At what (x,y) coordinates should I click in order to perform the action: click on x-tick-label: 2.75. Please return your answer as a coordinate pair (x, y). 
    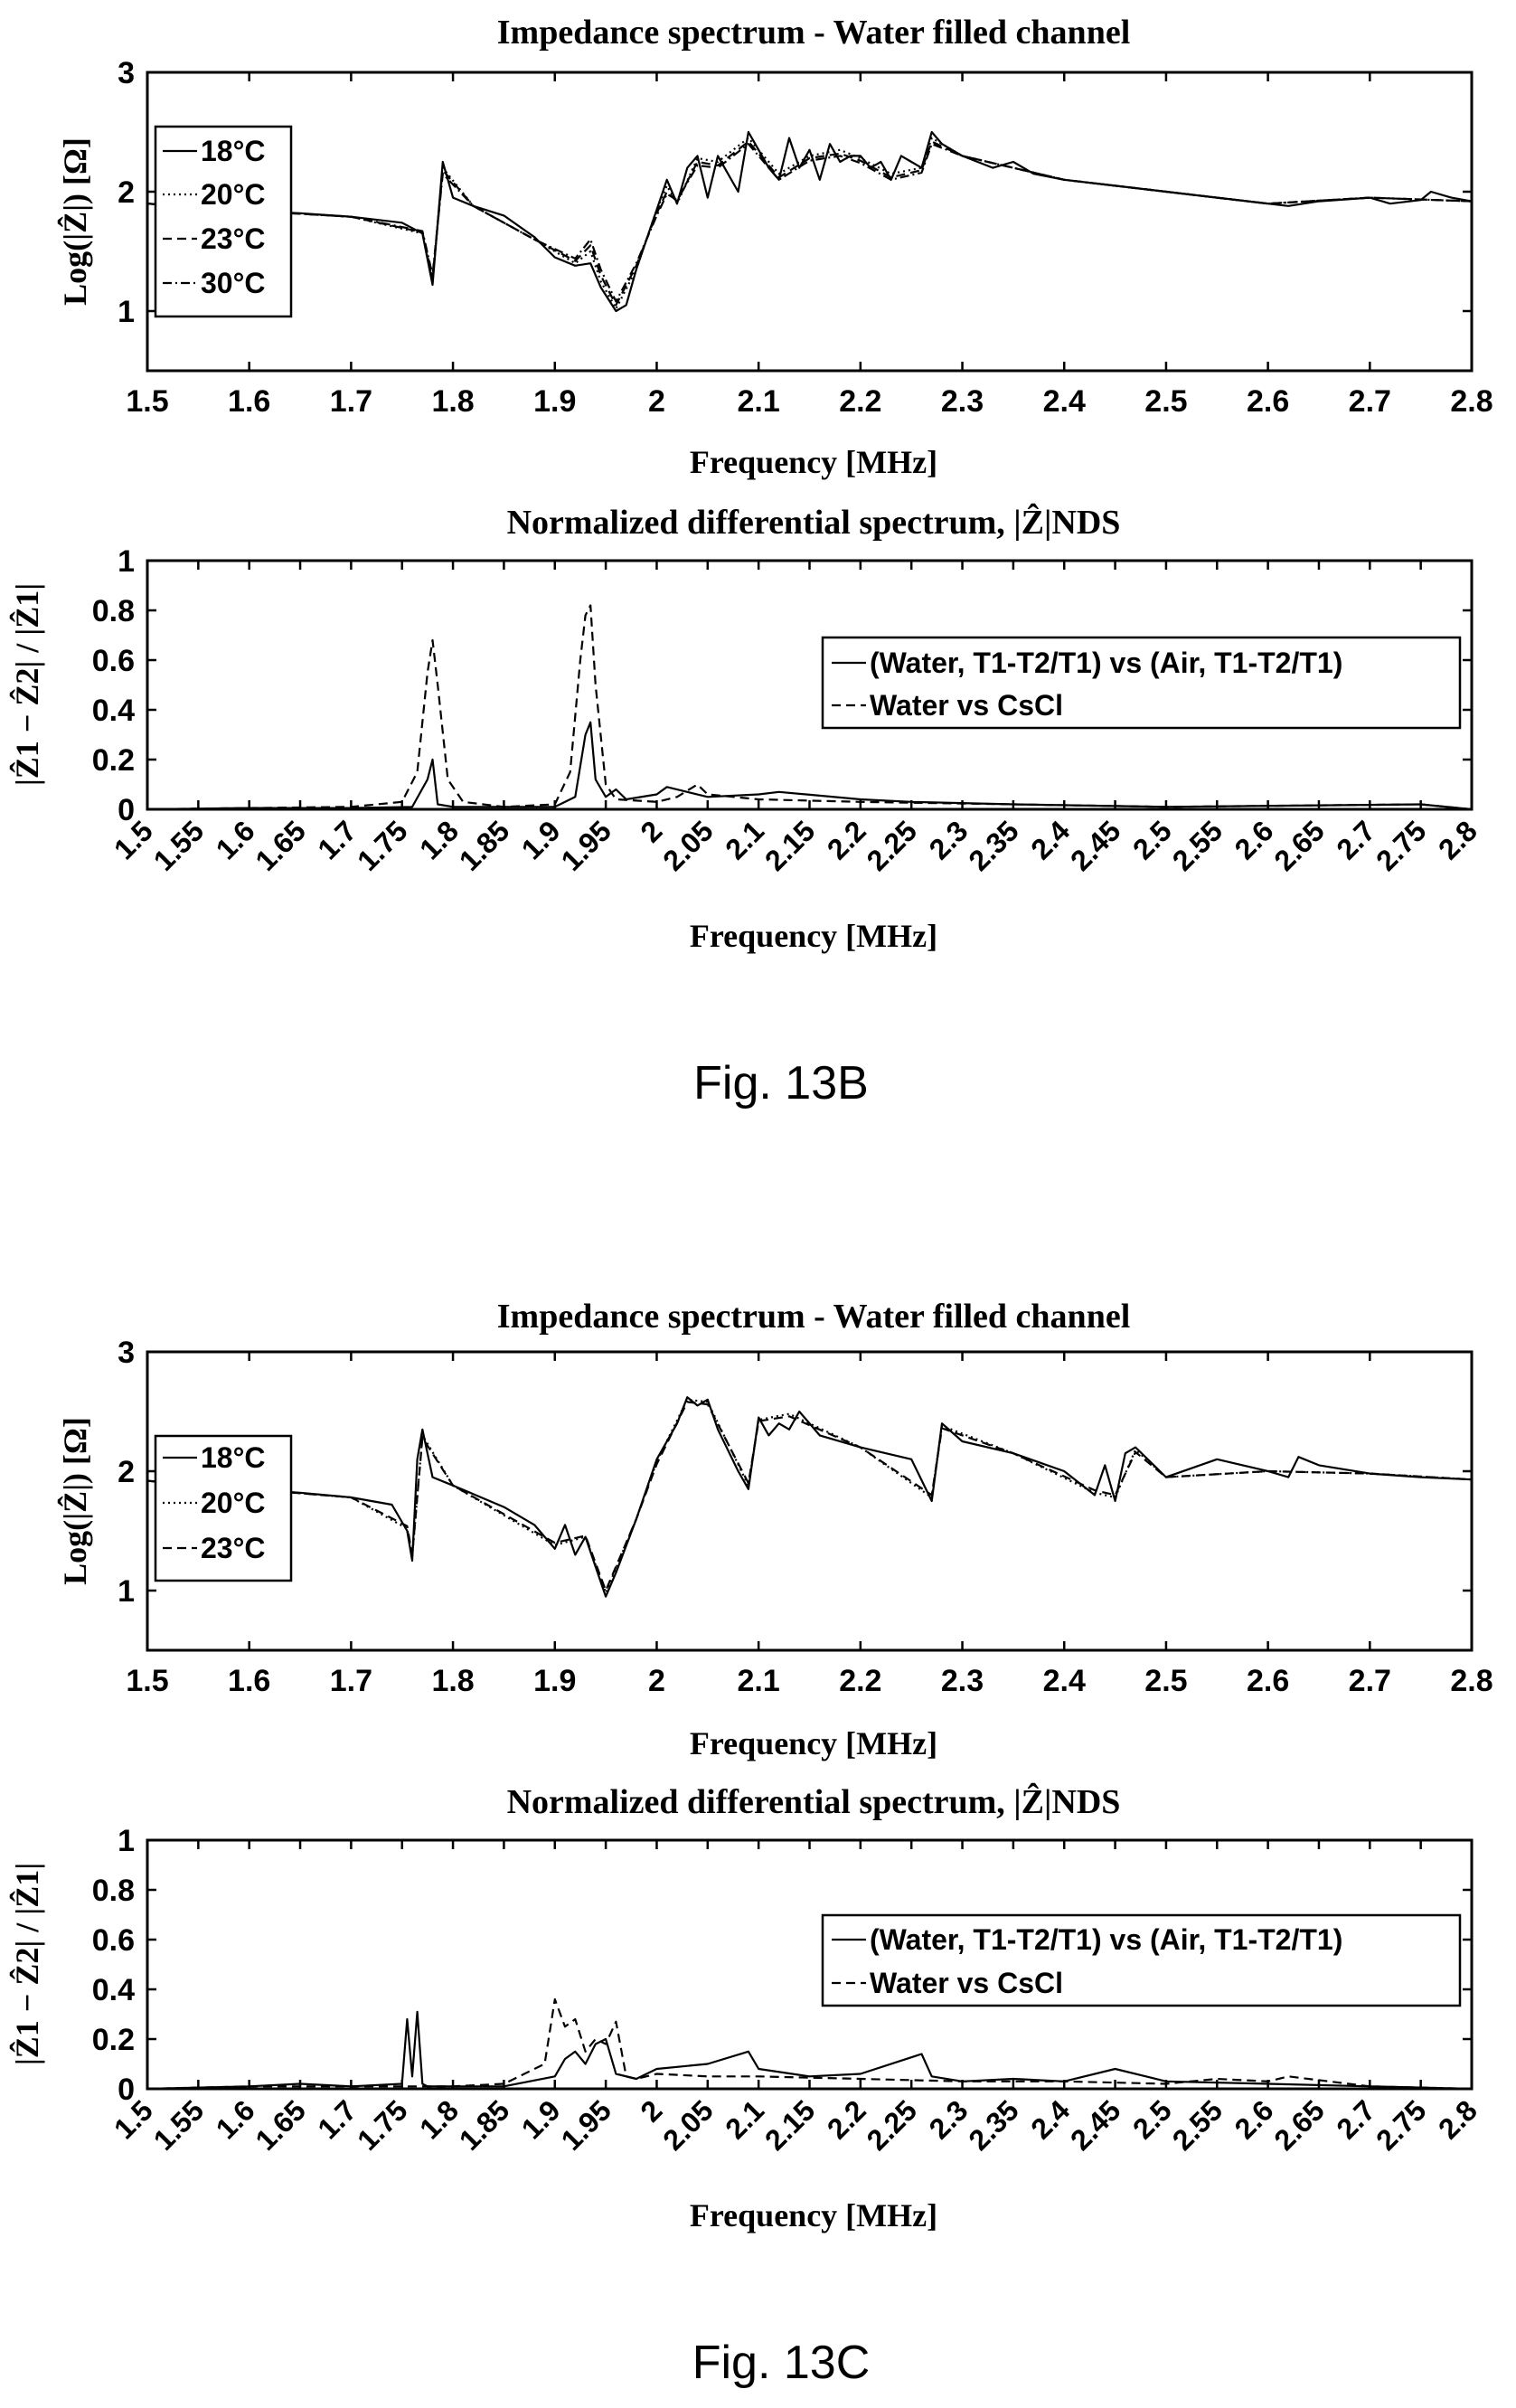
    Looking at the image, I should click on (1401, 2124).